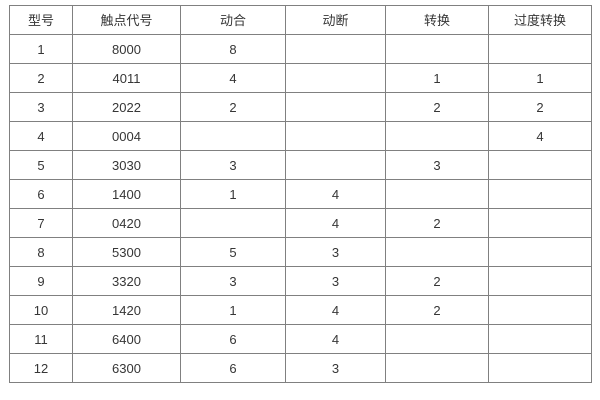 Image resolution: width=600 pixels, height=400 pixels. Describe the element at coordinates (126, 310) in the screenshot. I see `table-cell: 1420` at that location.